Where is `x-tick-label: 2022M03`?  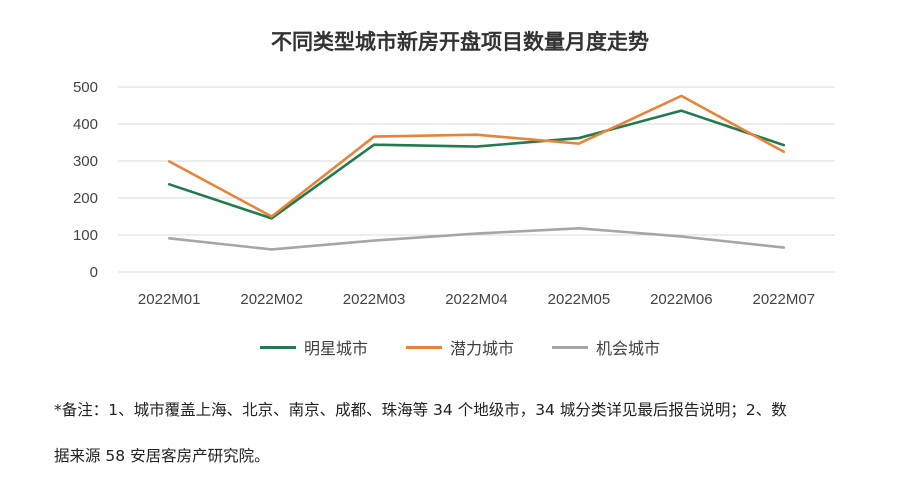 x-tick-label: 2022M03 is located at coordinates (374, 299).